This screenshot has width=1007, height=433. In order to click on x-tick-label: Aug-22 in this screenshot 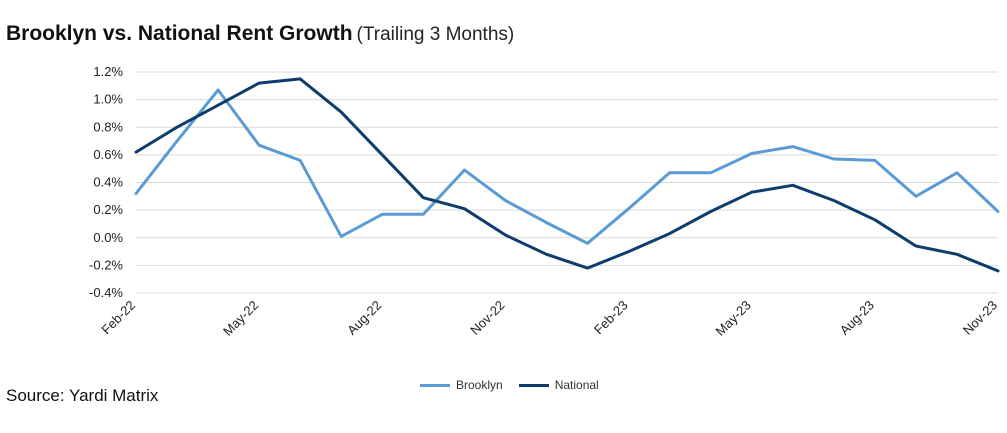, I will do `click(364, 318)`.